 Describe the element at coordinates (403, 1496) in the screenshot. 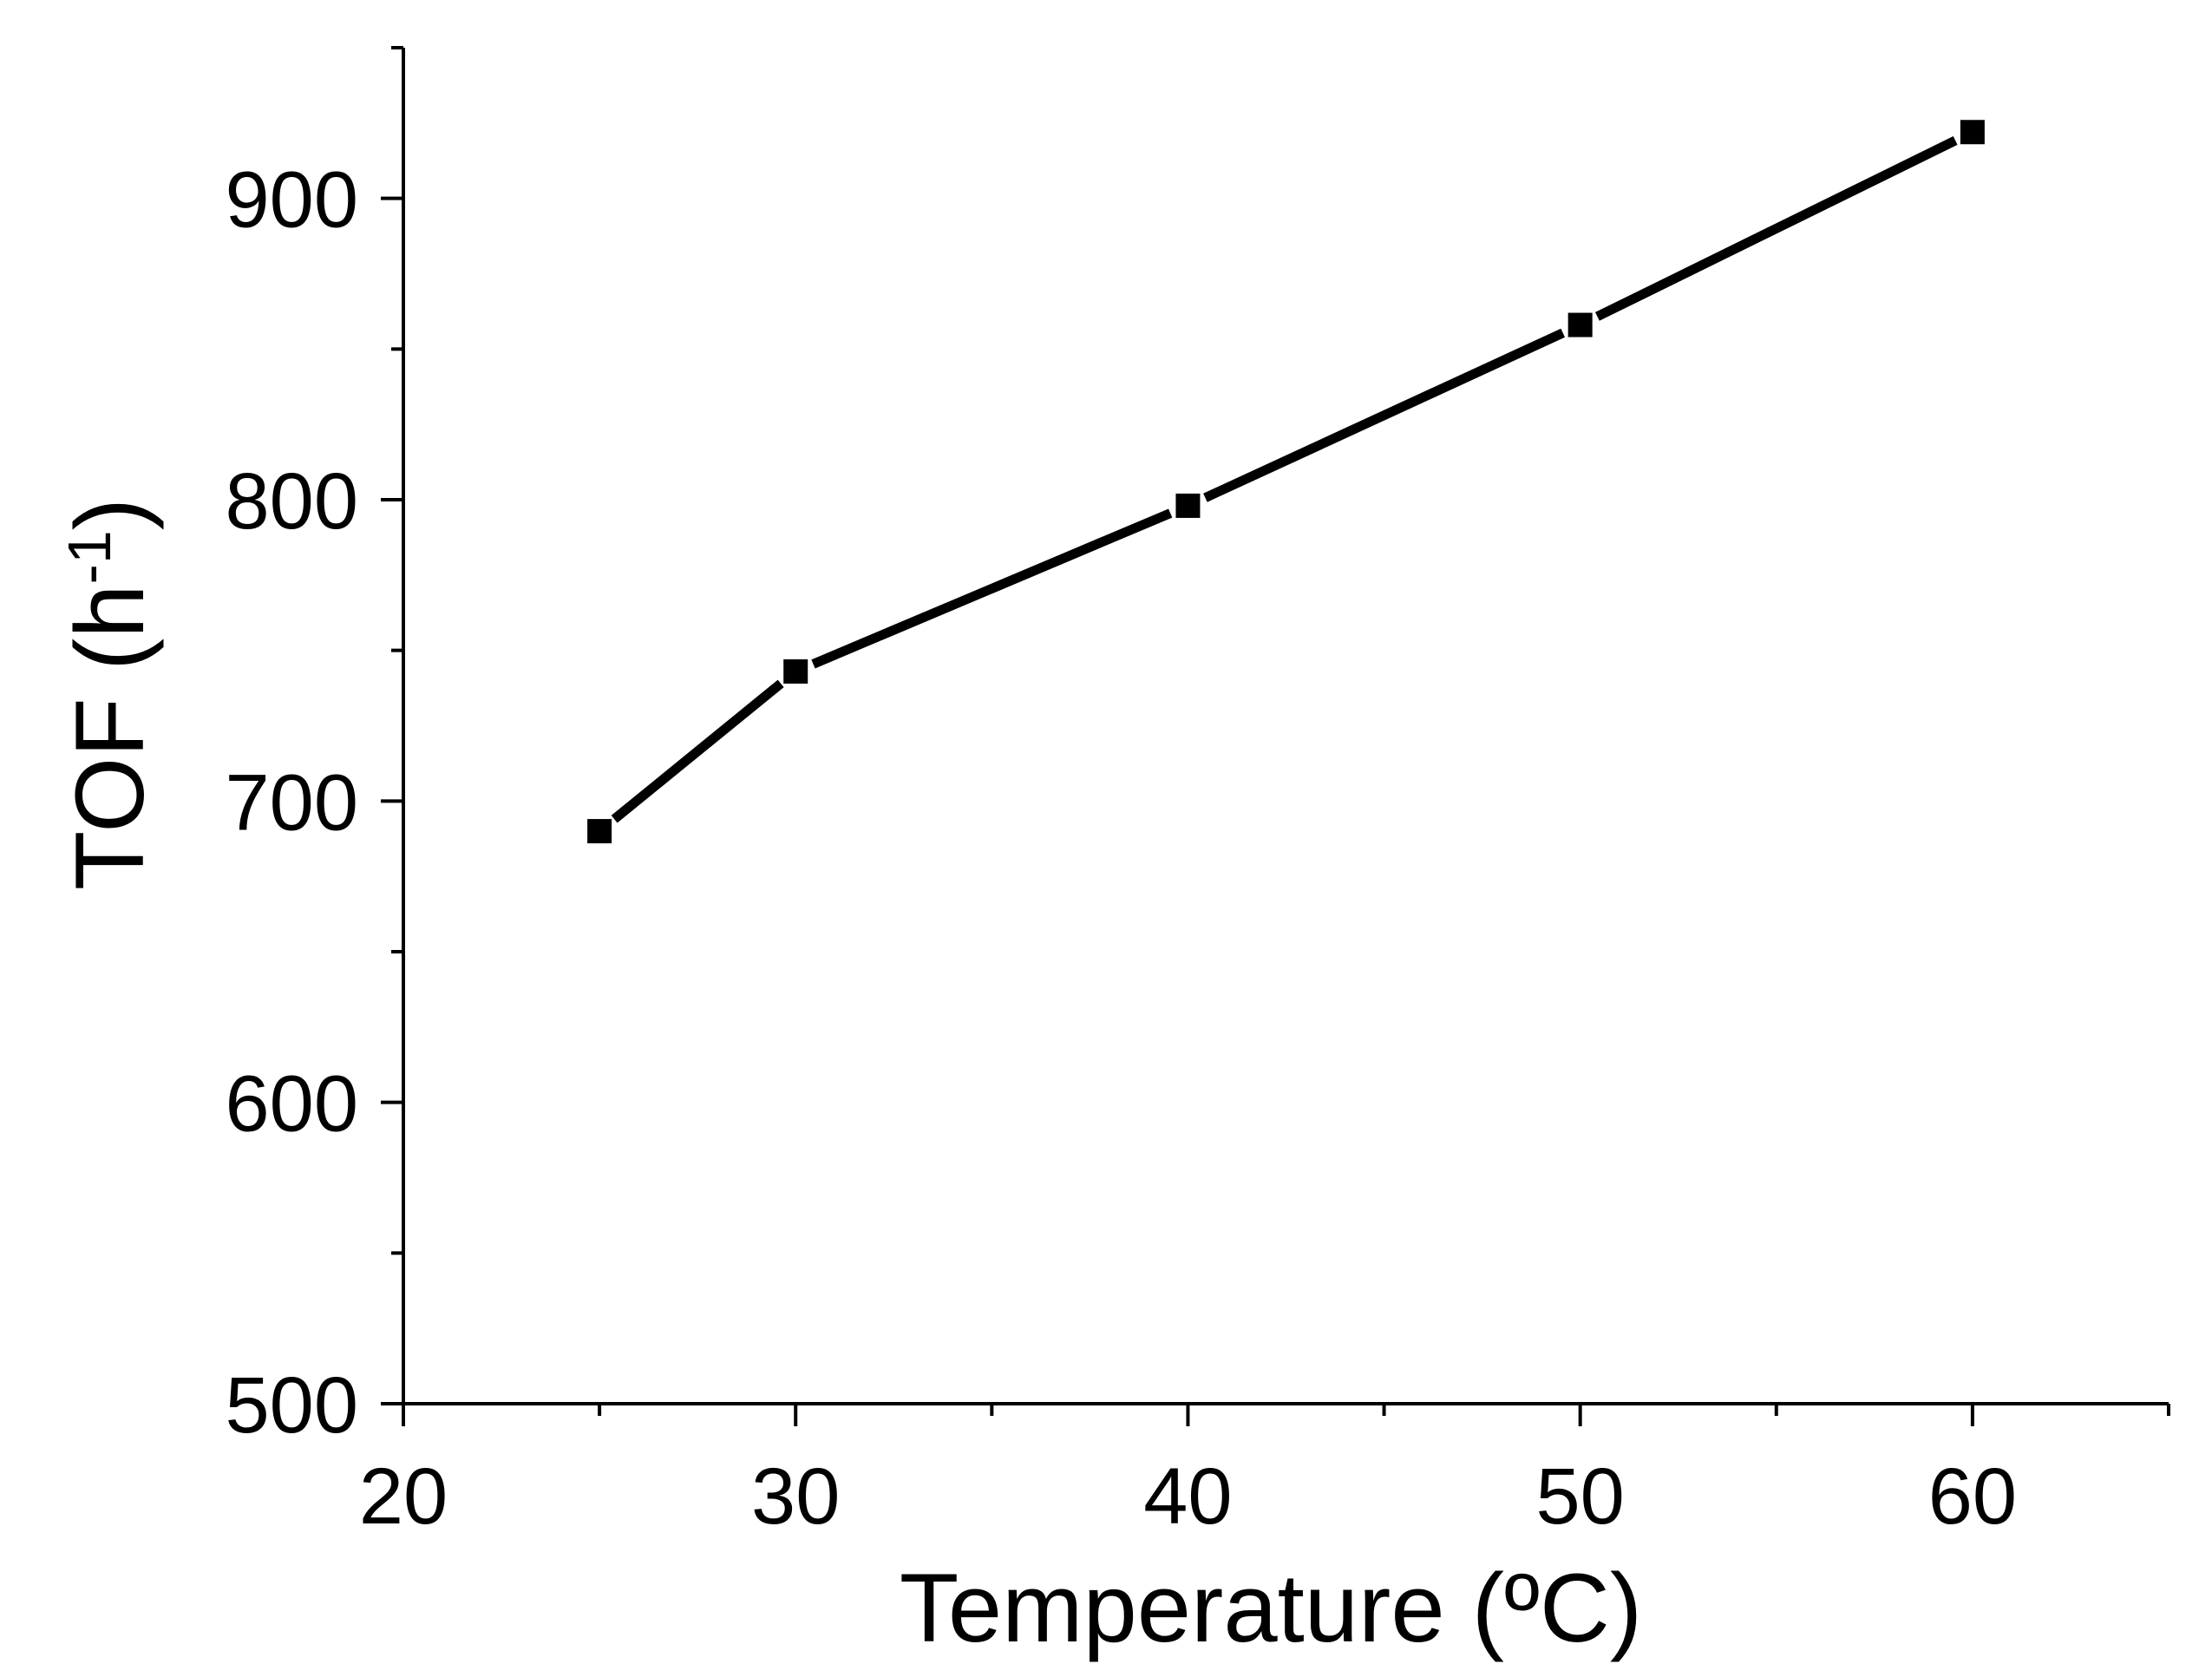

I see `x-tick-label: 20` at that location.